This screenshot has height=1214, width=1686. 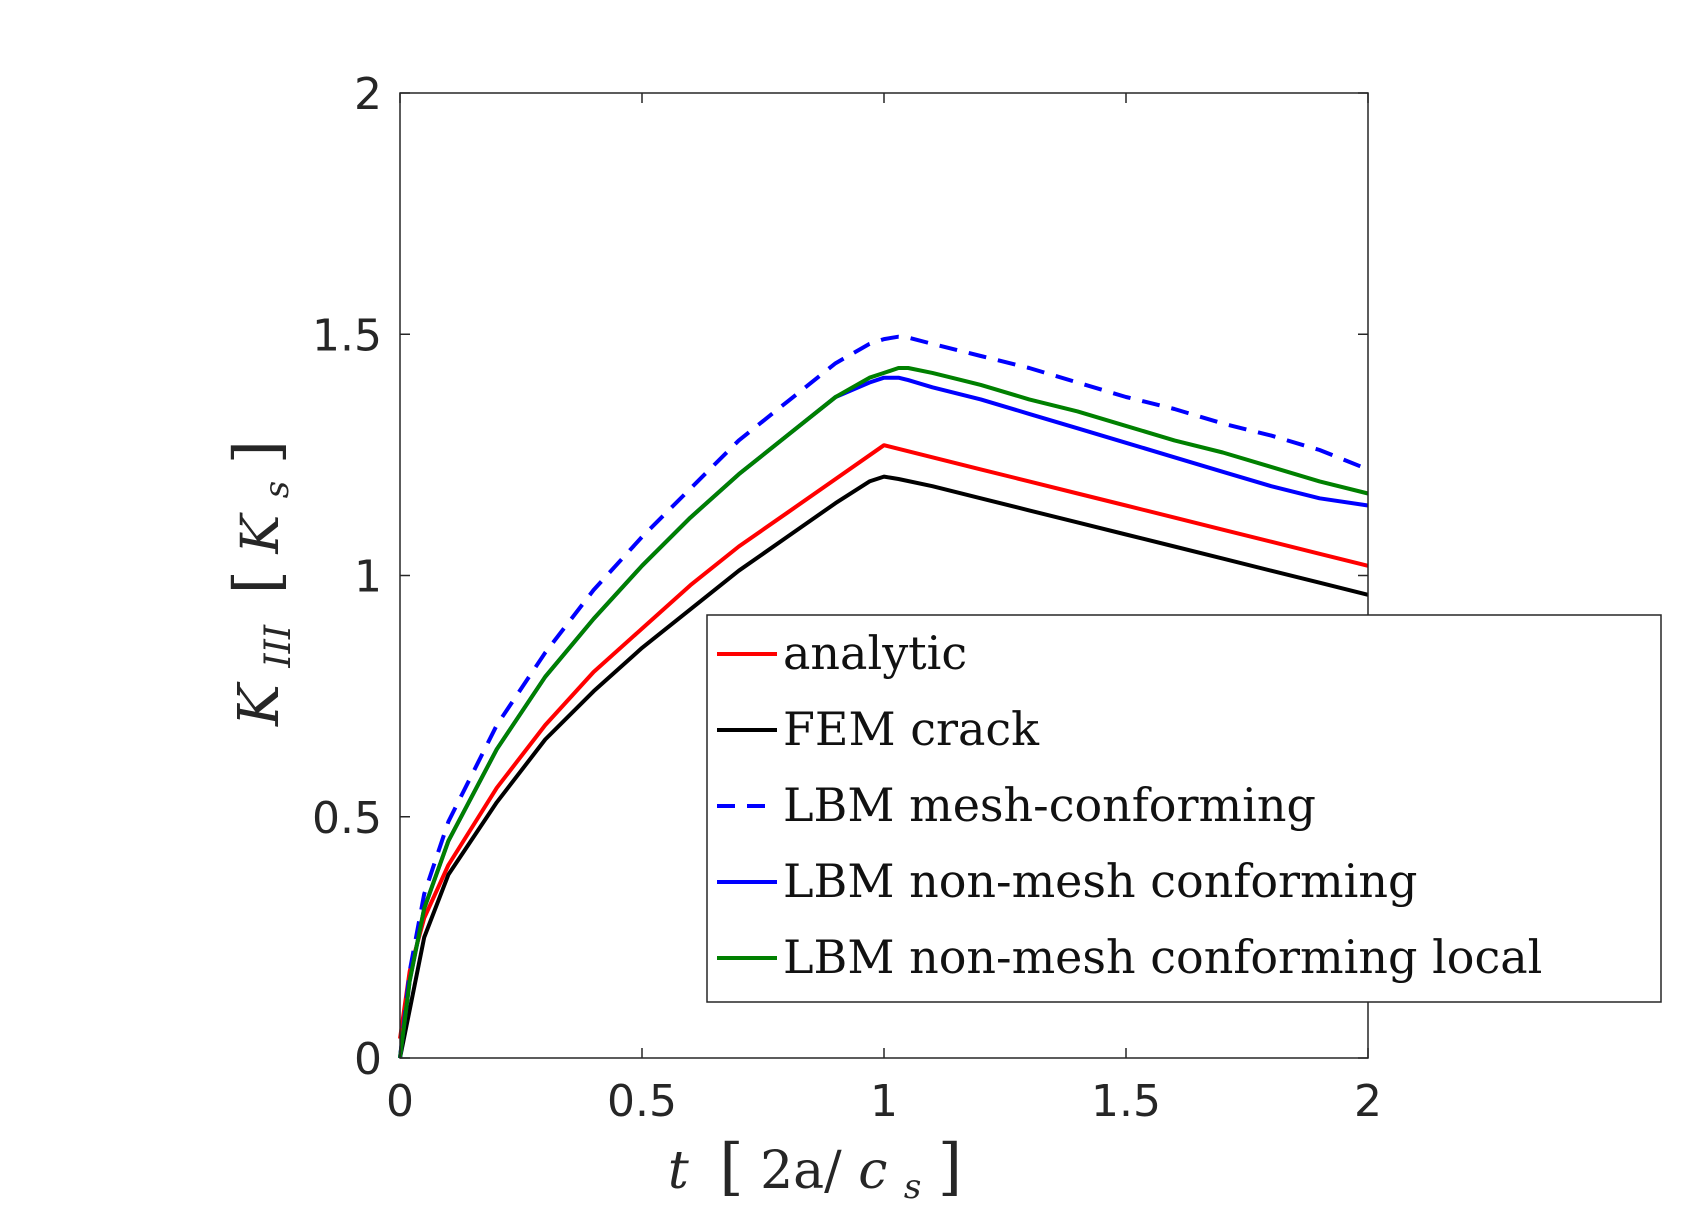 I want to click on y-tick-label: 1, so click(x=368, y=577).